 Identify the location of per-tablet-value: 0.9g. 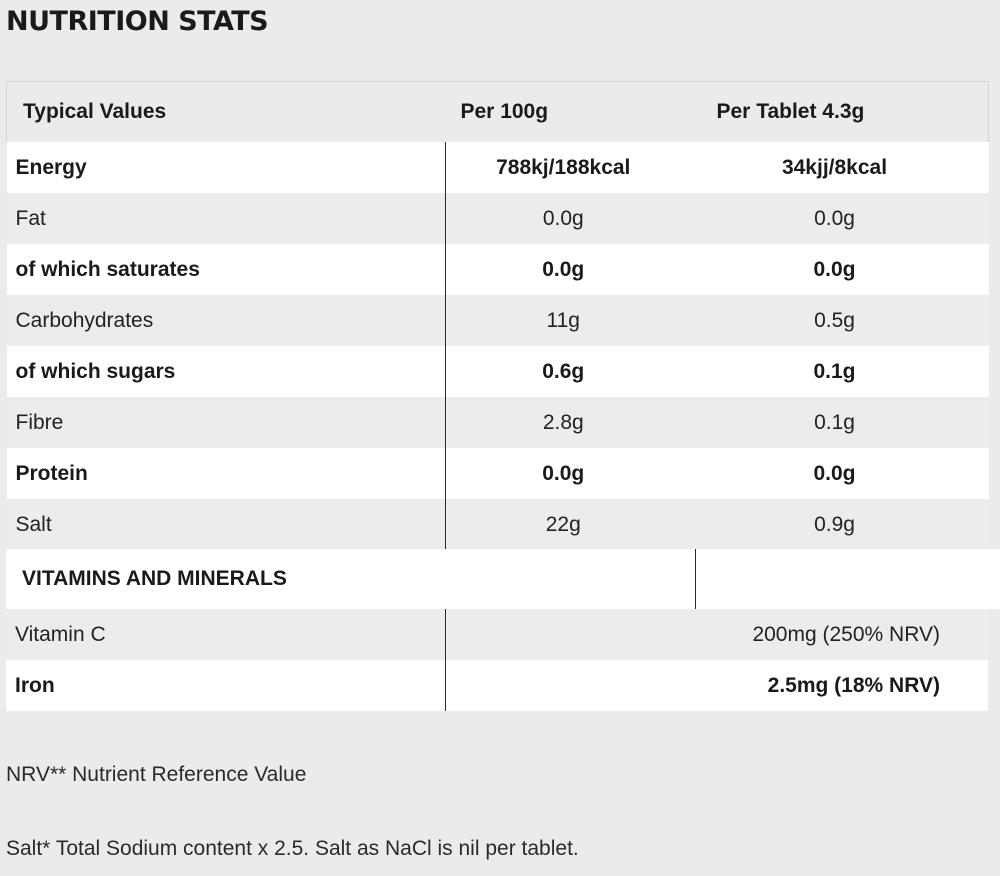
(834, 524).